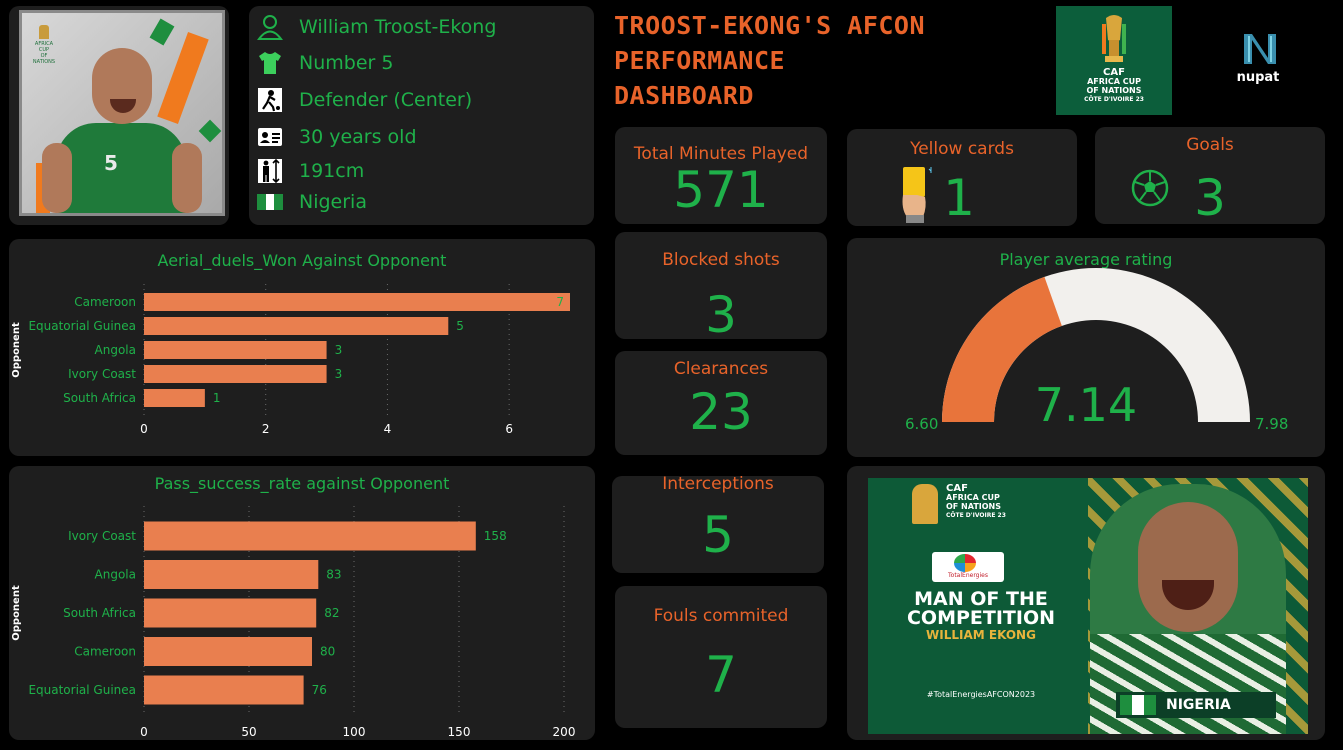 This screenshot has width=1343, height=750. I want to click on jersey-icon, so click(270, 63).